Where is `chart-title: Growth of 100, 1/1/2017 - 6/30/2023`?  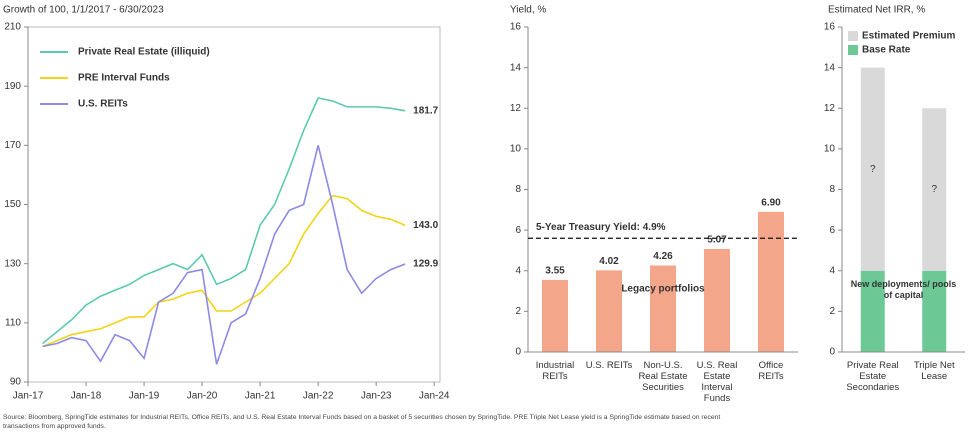
chart-title: Growth of 100, 1/1/2017 - 6/30/2023 is located at coordinates (83, 10).